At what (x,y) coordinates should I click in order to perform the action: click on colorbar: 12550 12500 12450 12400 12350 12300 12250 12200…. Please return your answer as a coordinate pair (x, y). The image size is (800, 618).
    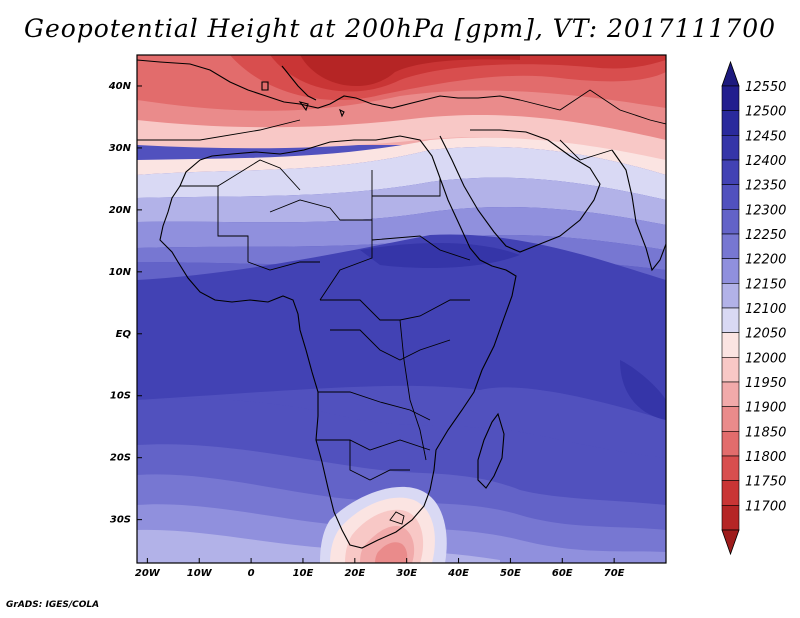
    Looking at the image, I should click on (753, 308).